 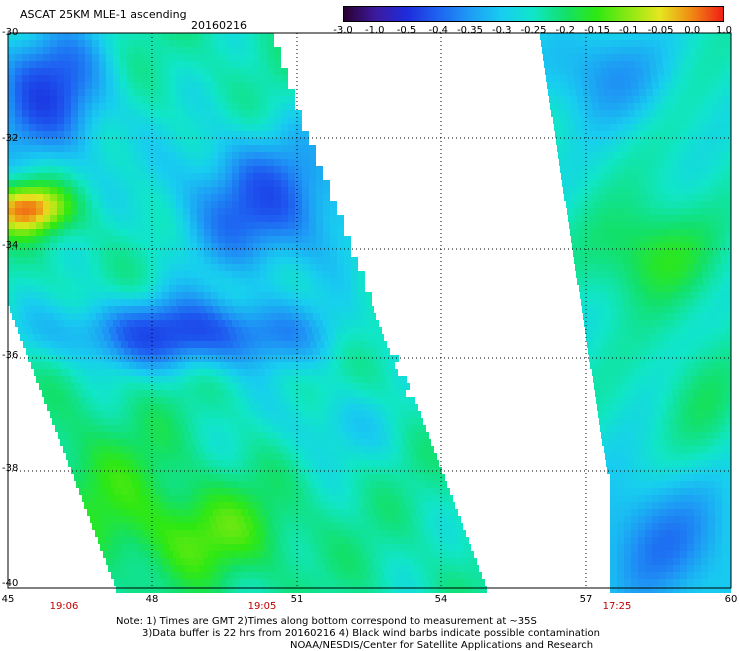 I want to click on y-label-30: -30, so click(x=10, y=32).